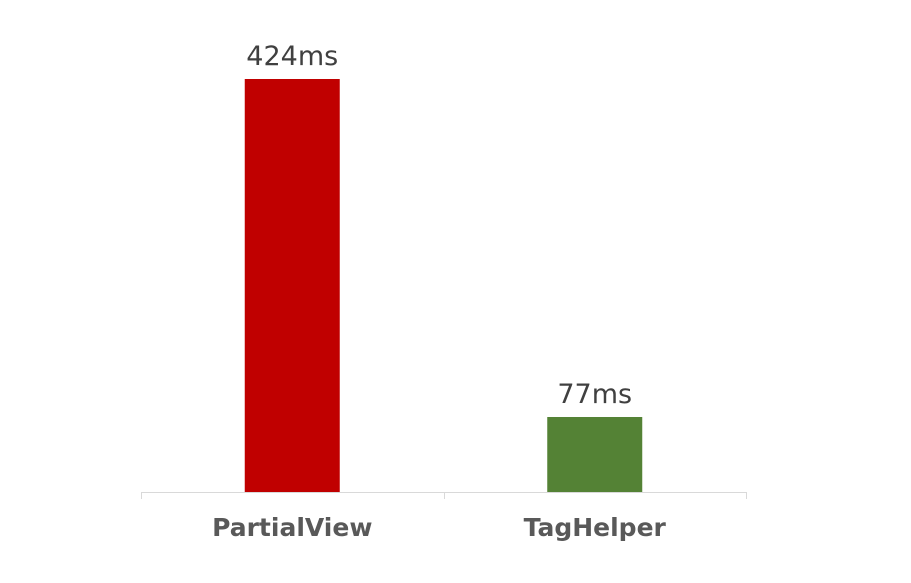  Describe the element at coordinates (292, 56) in the screenshot. I see `data-label-partialview: 424ms` at that location.